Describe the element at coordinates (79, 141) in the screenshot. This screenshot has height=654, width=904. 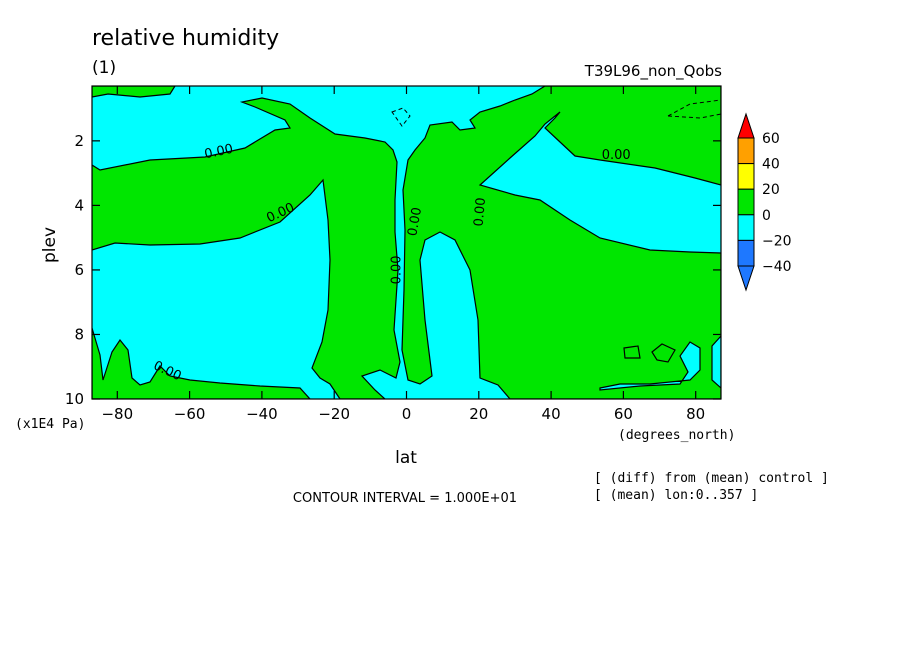
I see `y-tick-label: 2` at that location.